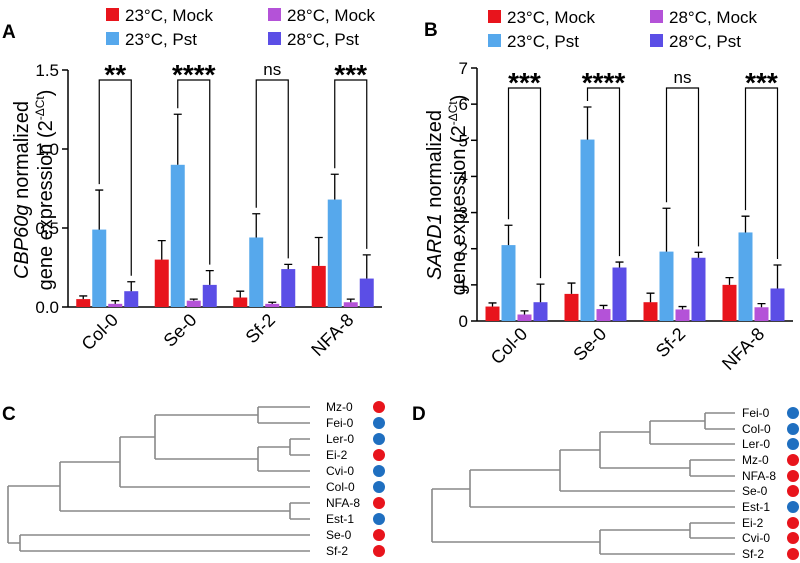 The height and width of the screenshot is (563, 800). What do you see at coordinates (459, 98) in the screenshot?
I see `y-axis-label-text: )` at bounding box center [459, 98].